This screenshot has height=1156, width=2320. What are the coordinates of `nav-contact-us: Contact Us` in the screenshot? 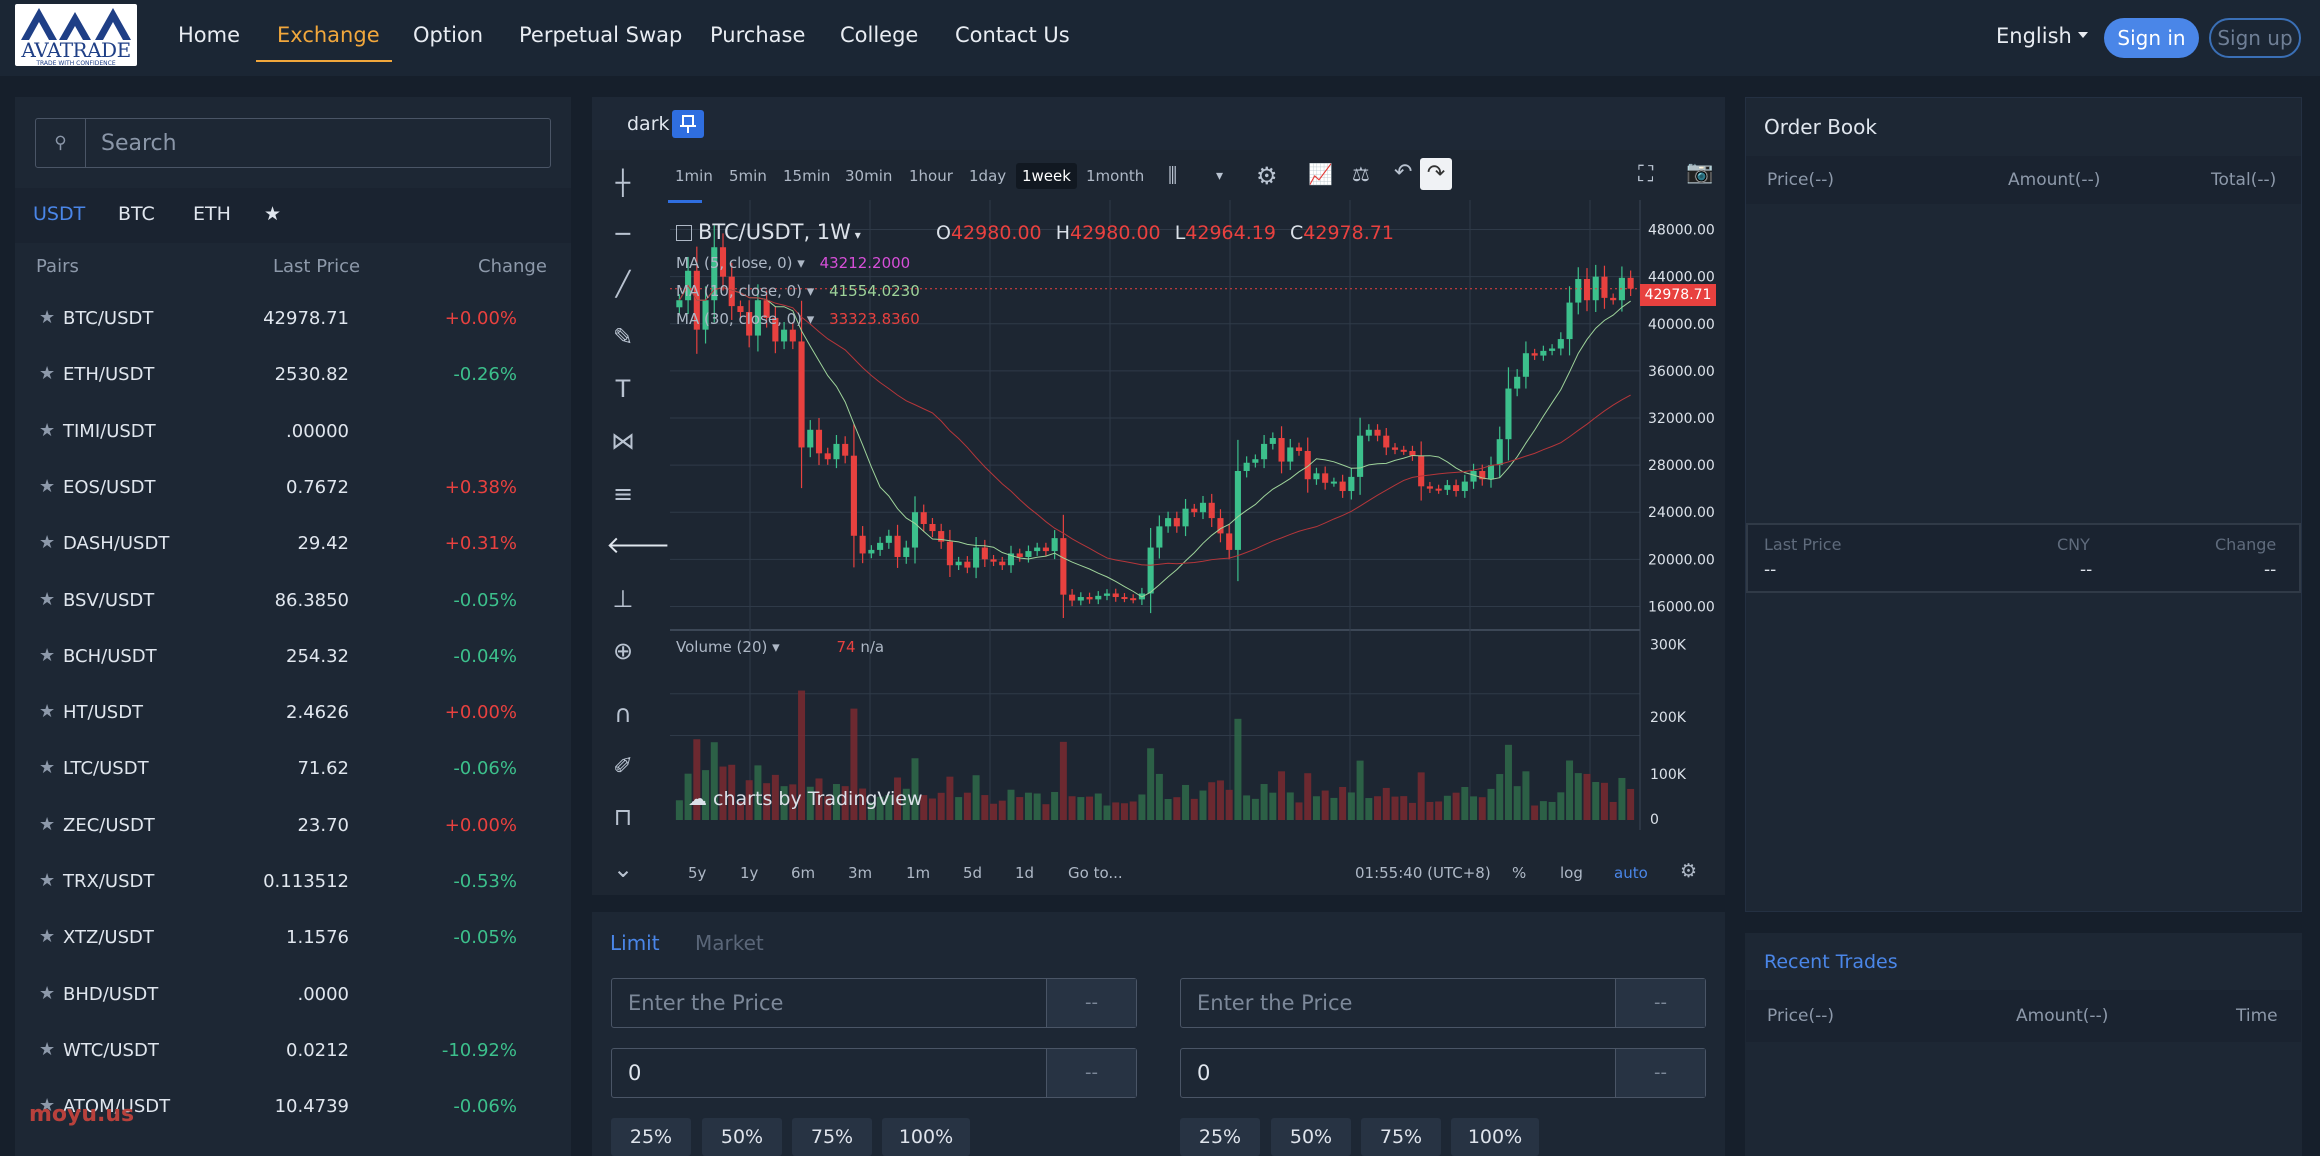 It's located at (1012, 35).